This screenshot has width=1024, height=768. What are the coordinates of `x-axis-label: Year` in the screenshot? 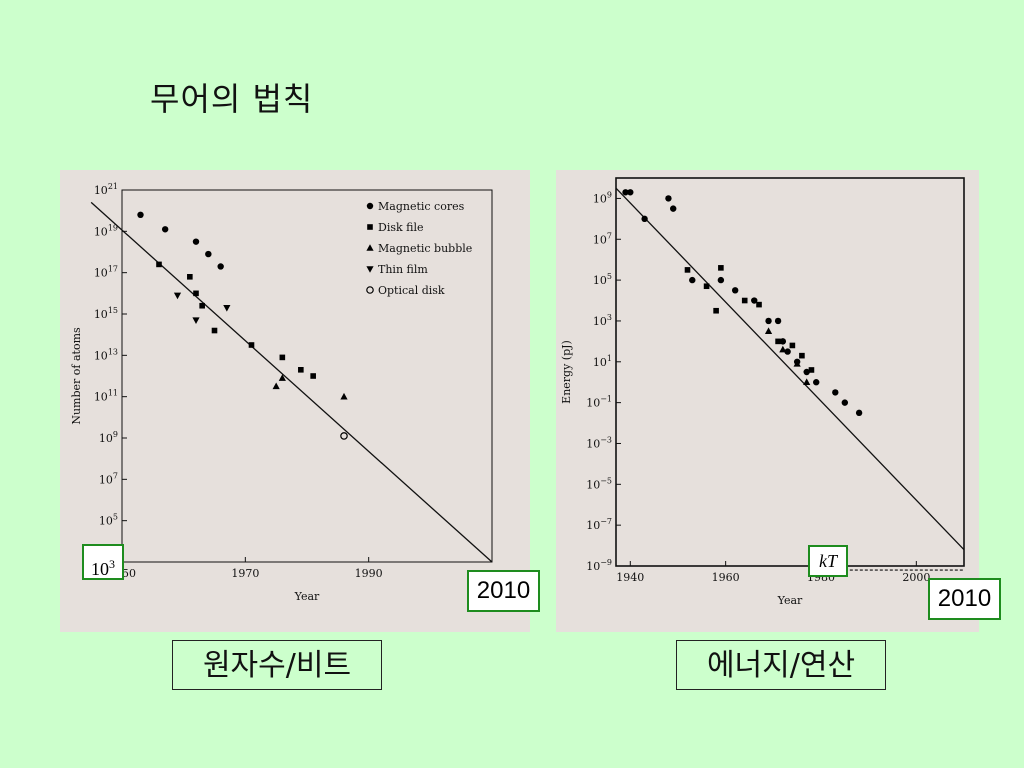 It's located at (790, 600).